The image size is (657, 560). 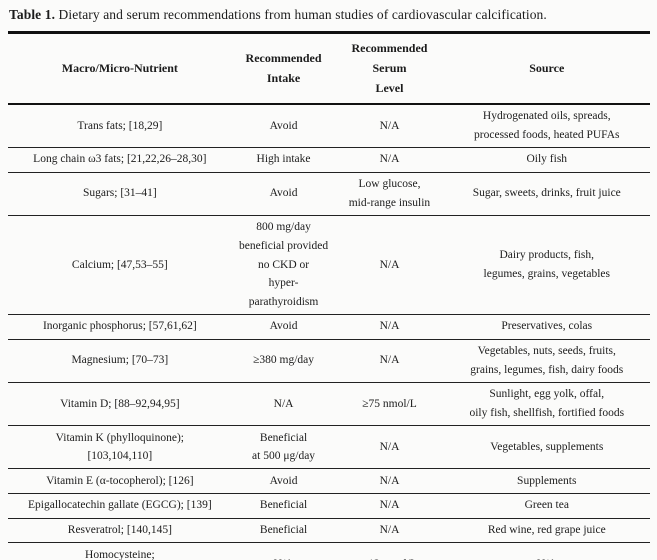 What do you see at coordinates (120, 360) in the screenshot?
I see `cell-nutrient: Magnesium; [70–73]` at bounding box center [120, 360].